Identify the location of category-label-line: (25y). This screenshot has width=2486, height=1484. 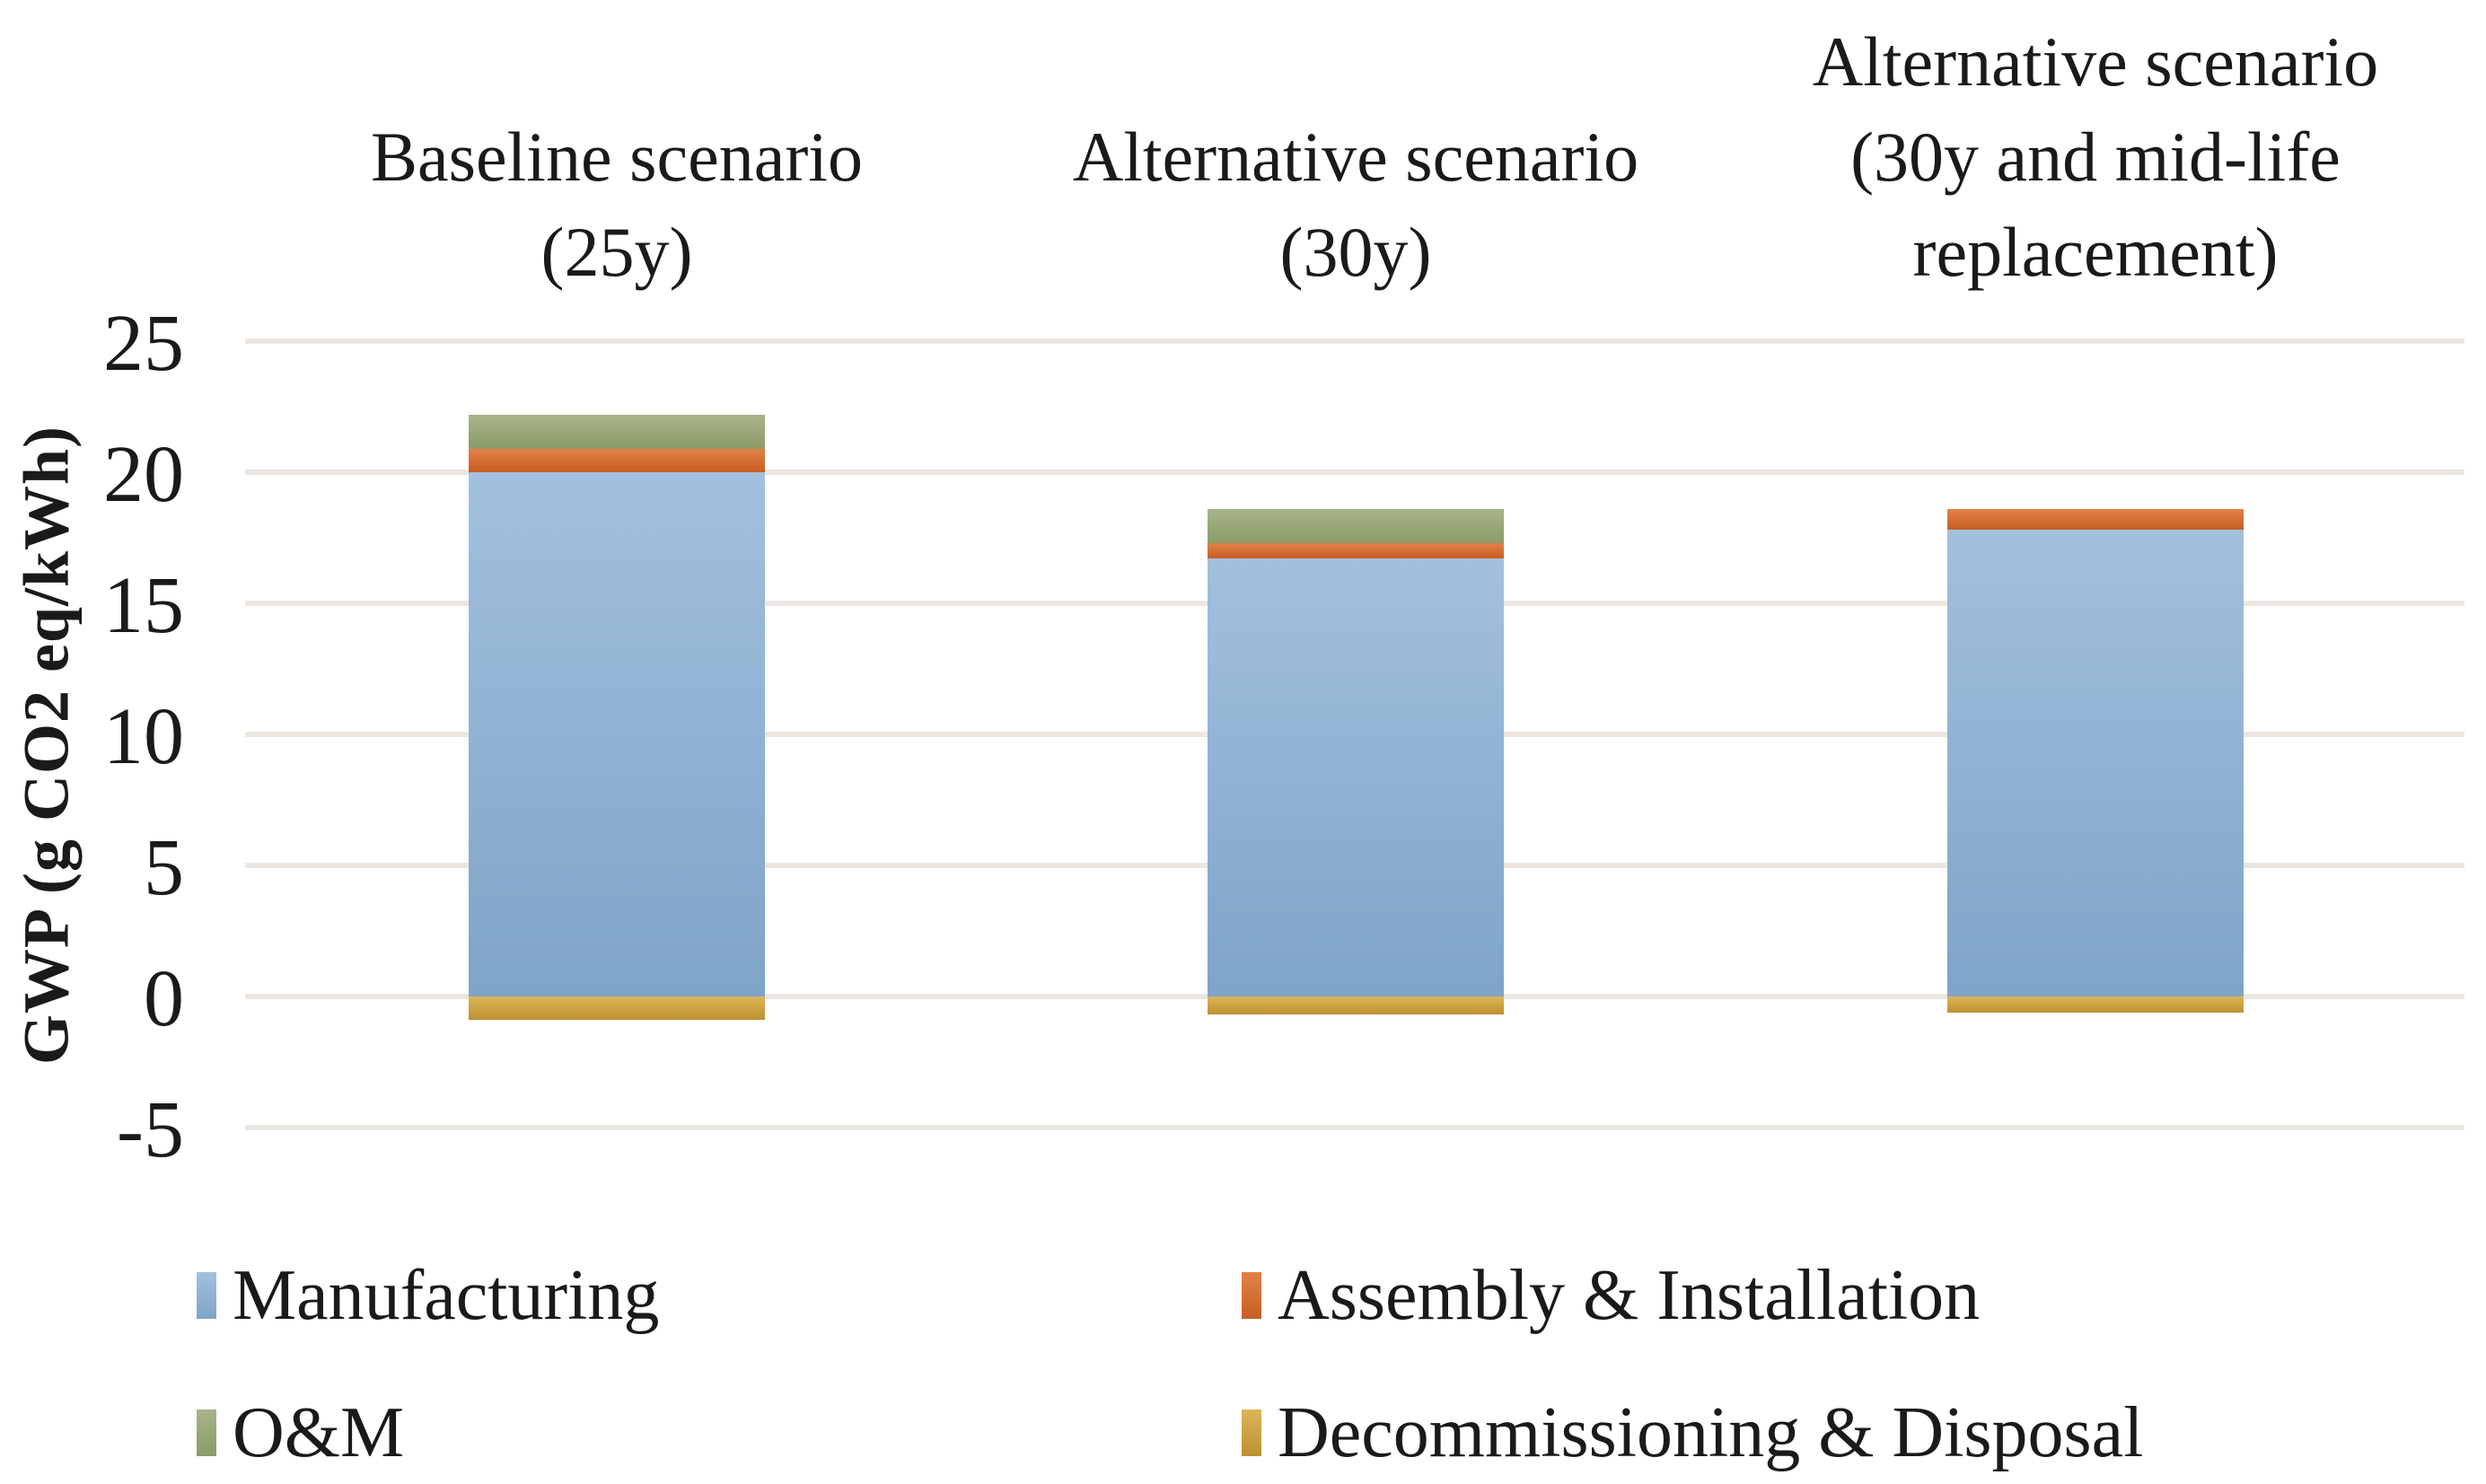
(616, 252).